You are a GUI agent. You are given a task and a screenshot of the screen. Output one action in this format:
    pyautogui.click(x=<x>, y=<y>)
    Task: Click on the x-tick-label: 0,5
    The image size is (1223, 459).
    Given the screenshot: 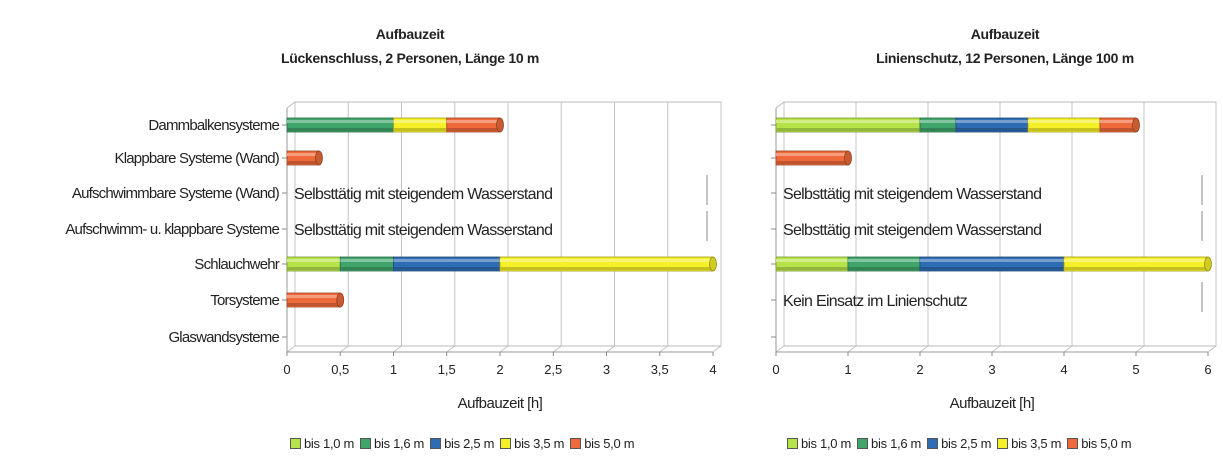 What is the action you would take?
    pyautogui.click(x=340, y=369)
    